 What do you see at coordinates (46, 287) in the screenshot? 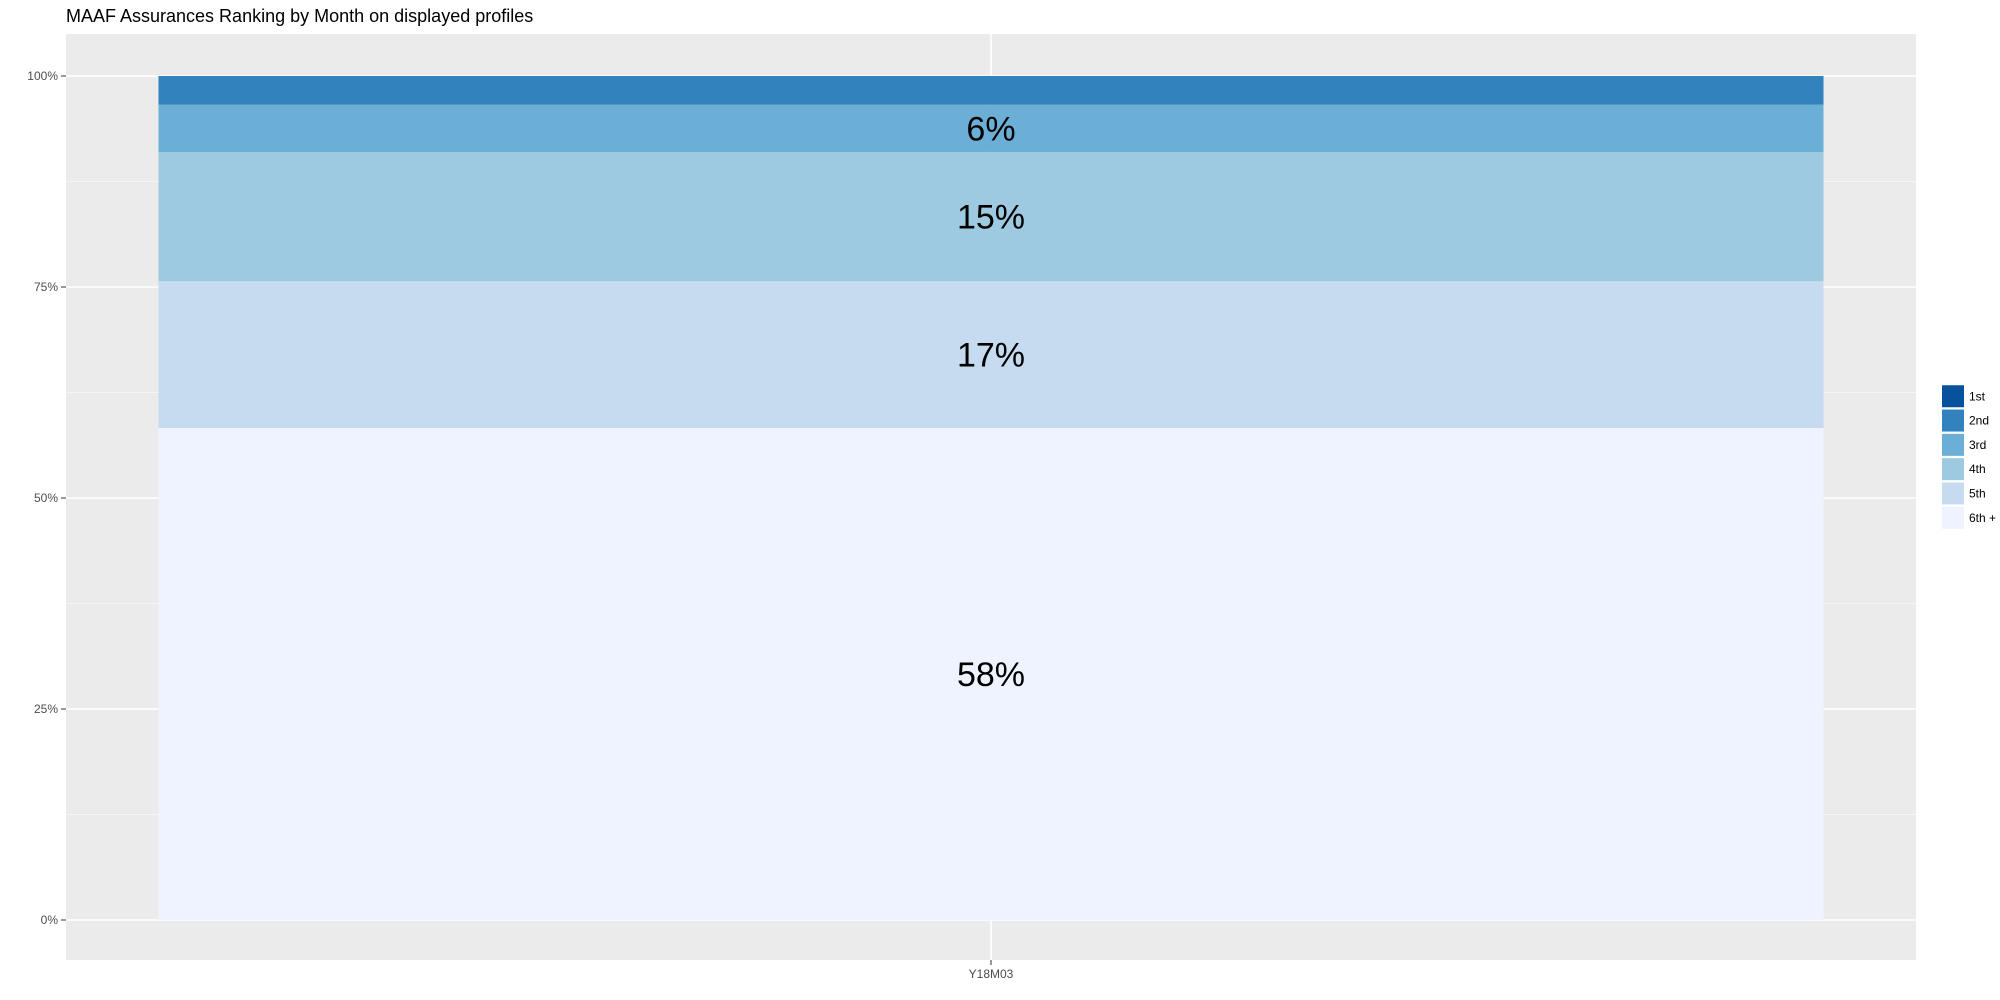
I see `y-tick-label: 75%` at bounding box center [46, 287].